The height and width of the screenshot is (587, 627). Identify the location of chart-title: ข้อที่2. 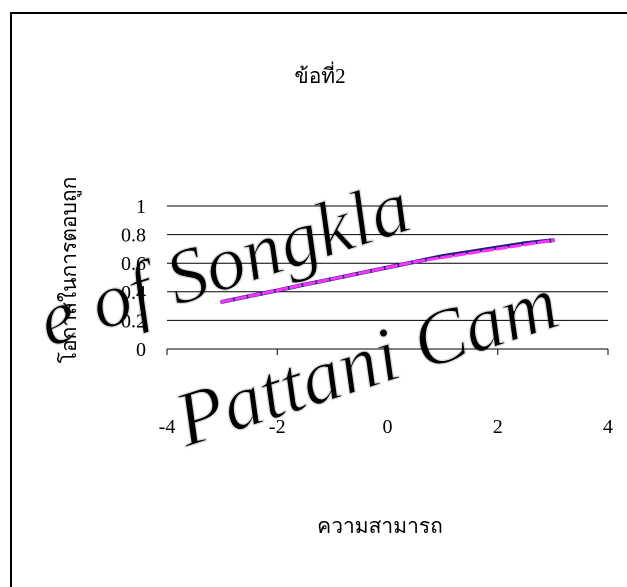
(319, 74).